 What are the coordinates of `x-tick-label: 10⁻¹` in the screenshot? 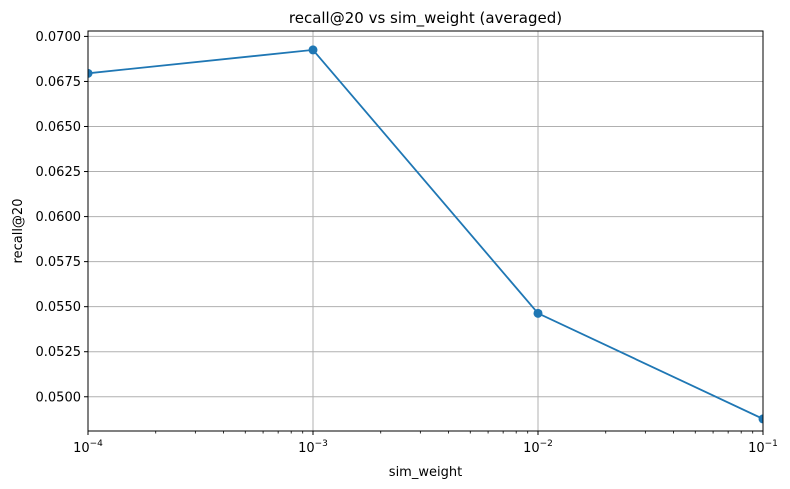 It's located at (763, 447).